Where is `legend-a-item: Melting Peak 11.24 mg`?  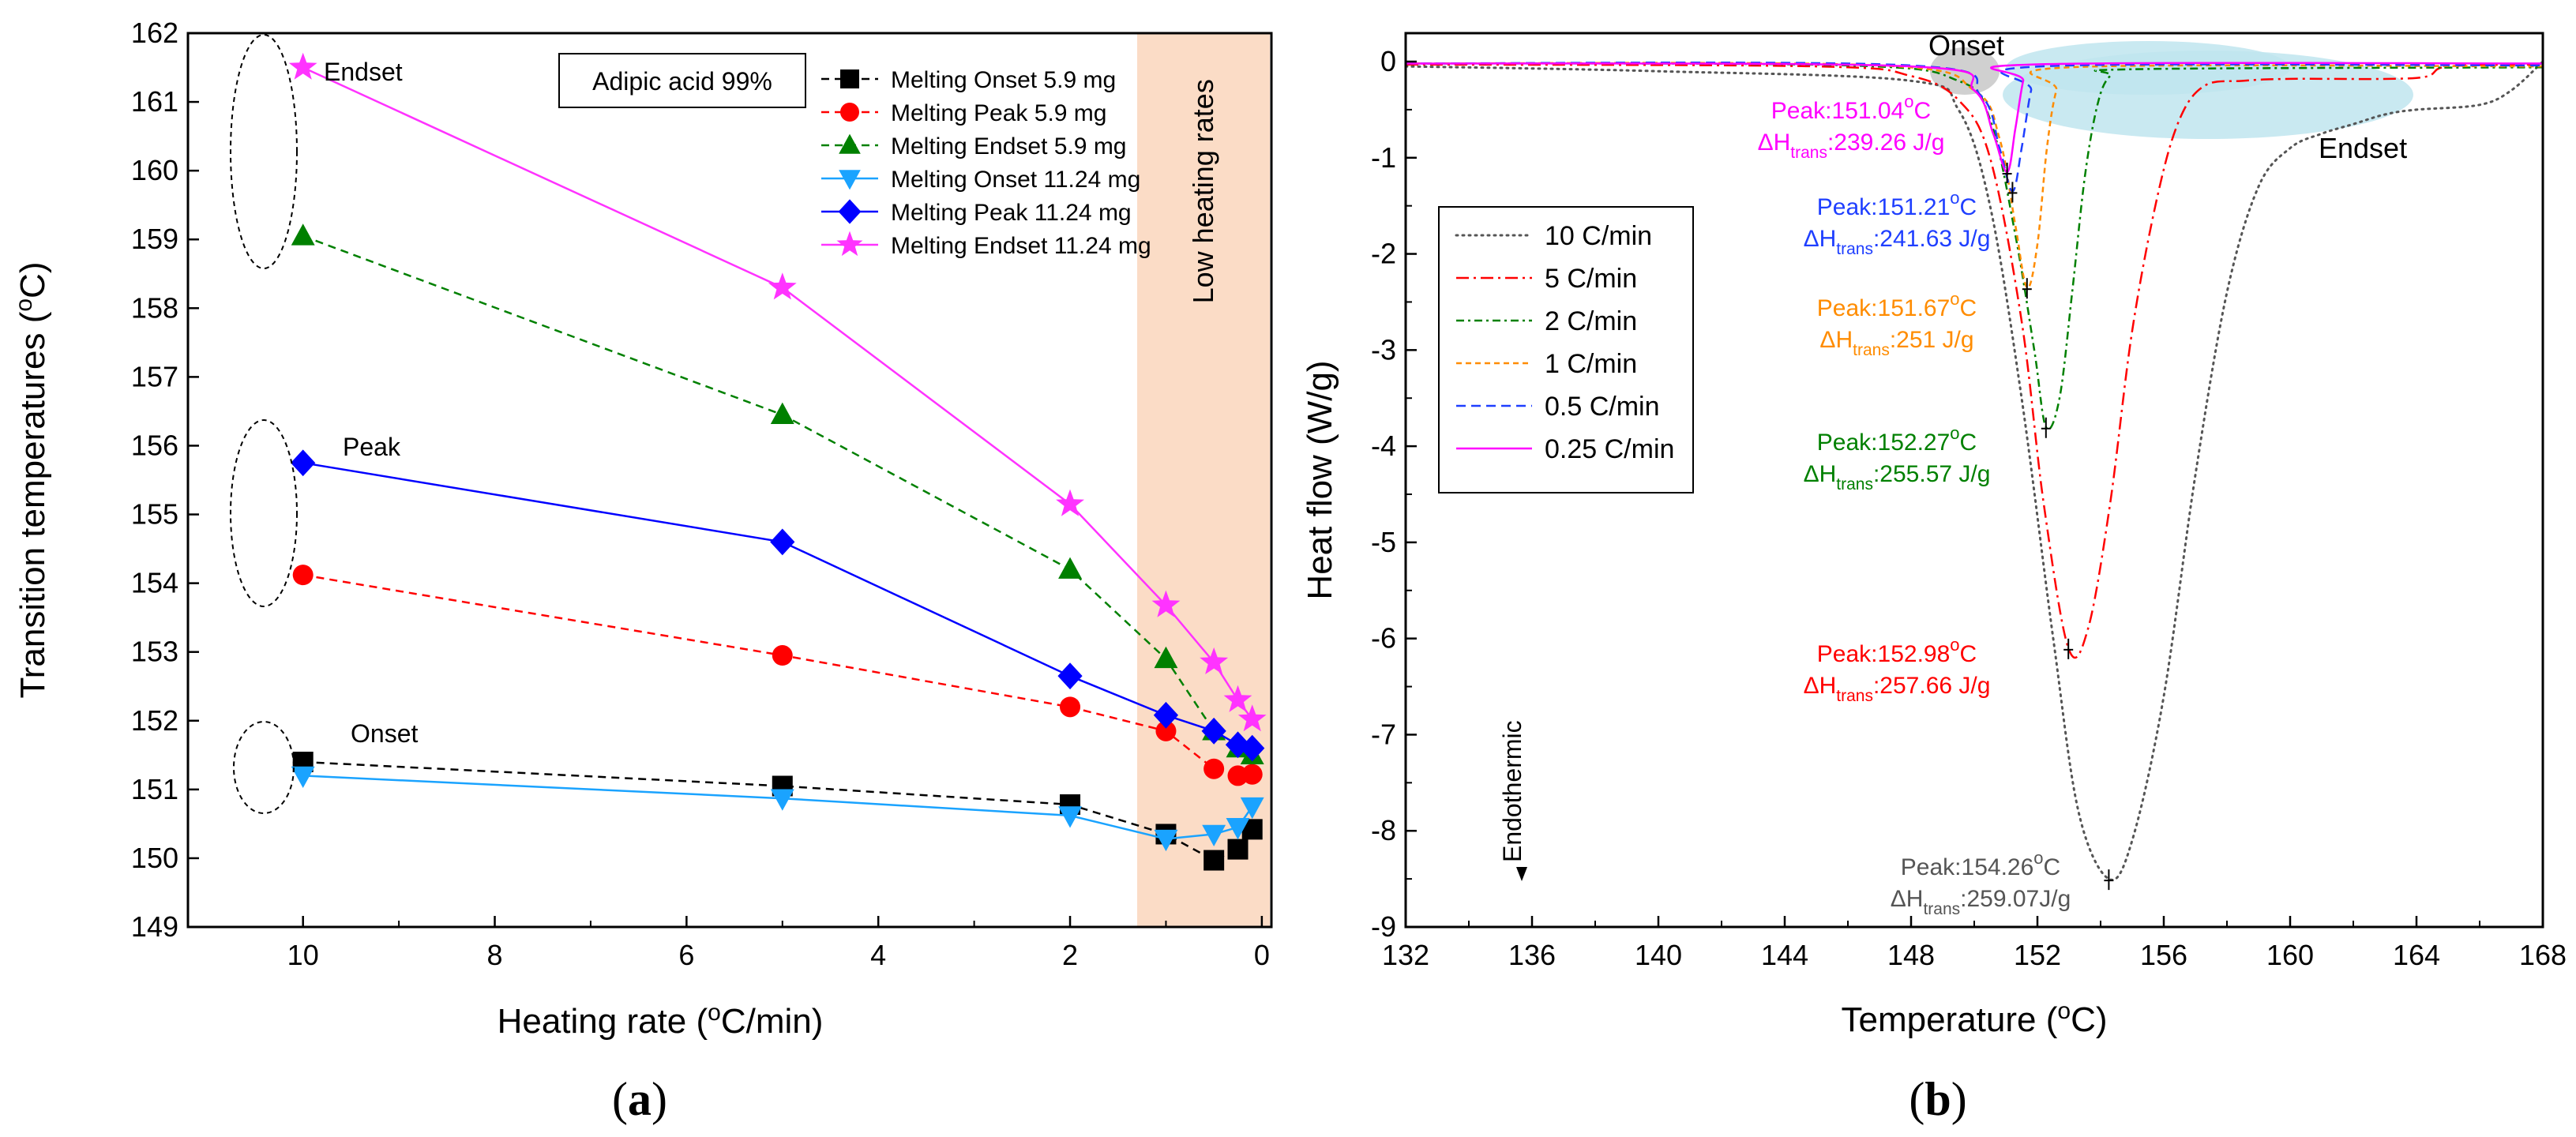 legend-a-item: Melting Peak 11.24 mg is located at coordinates (976, 212).